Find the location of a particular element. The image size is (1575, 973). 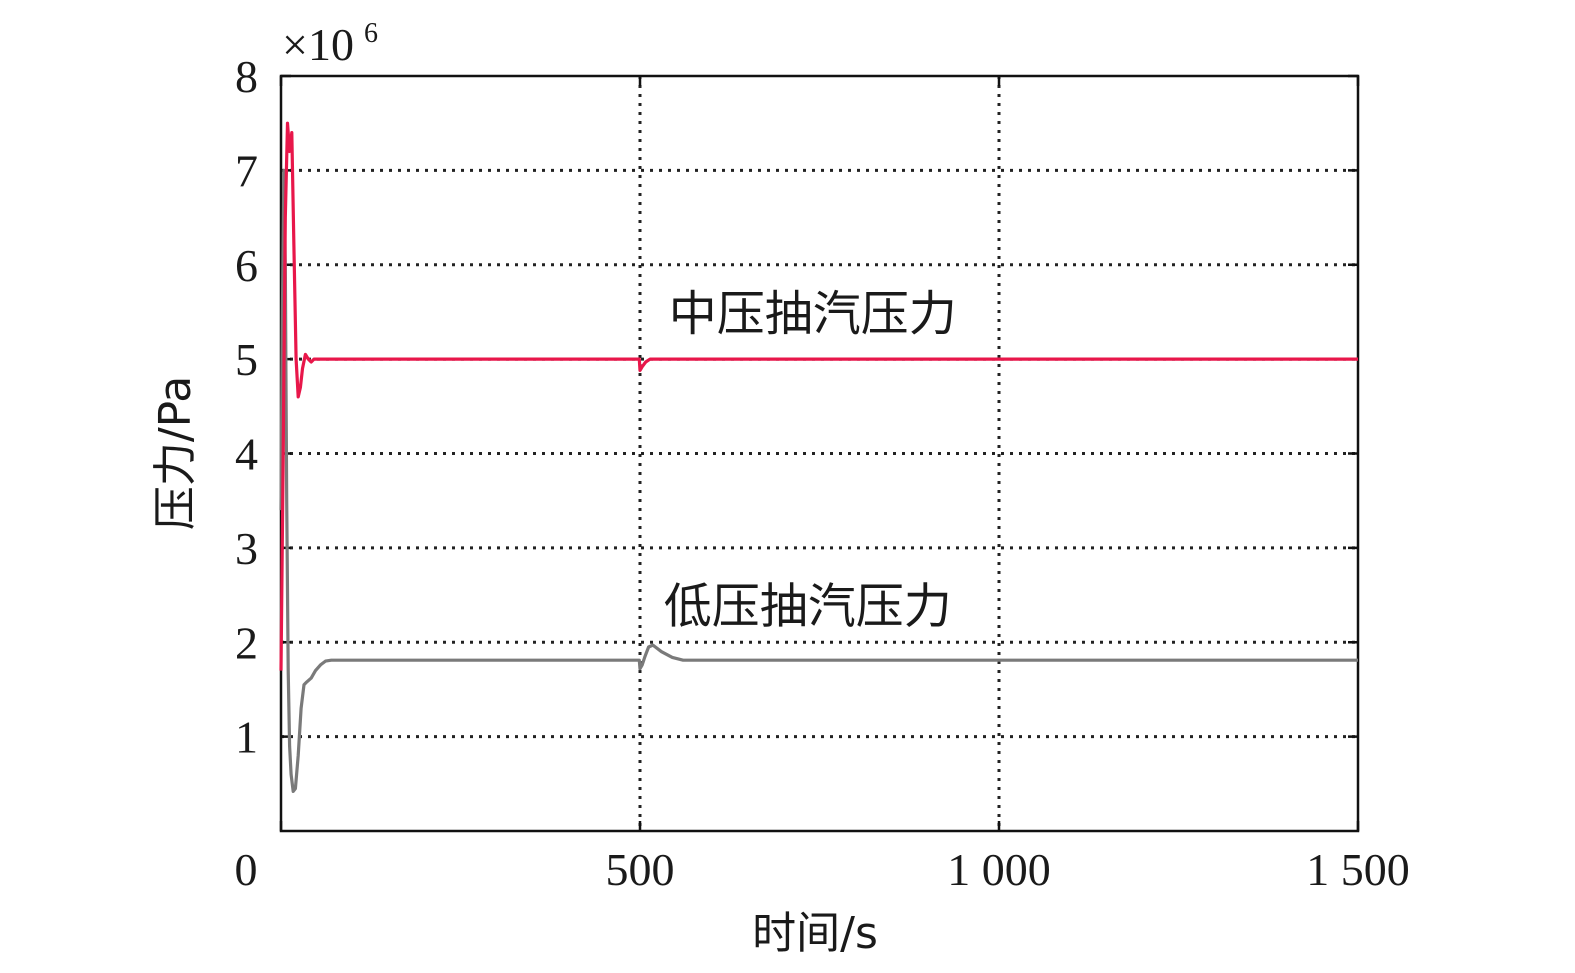

x-tick-label: 1 500 is located at coordinates (1358, 869).